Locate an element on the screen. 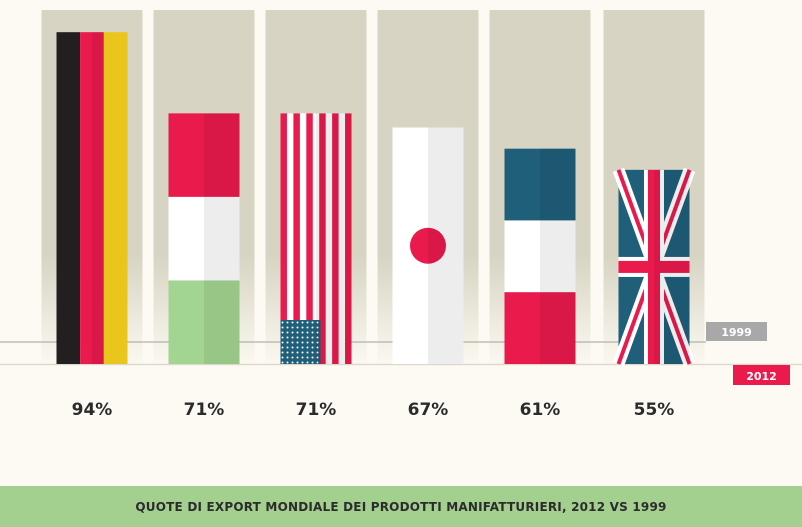  bar-france is located at coordinates (540, 256).